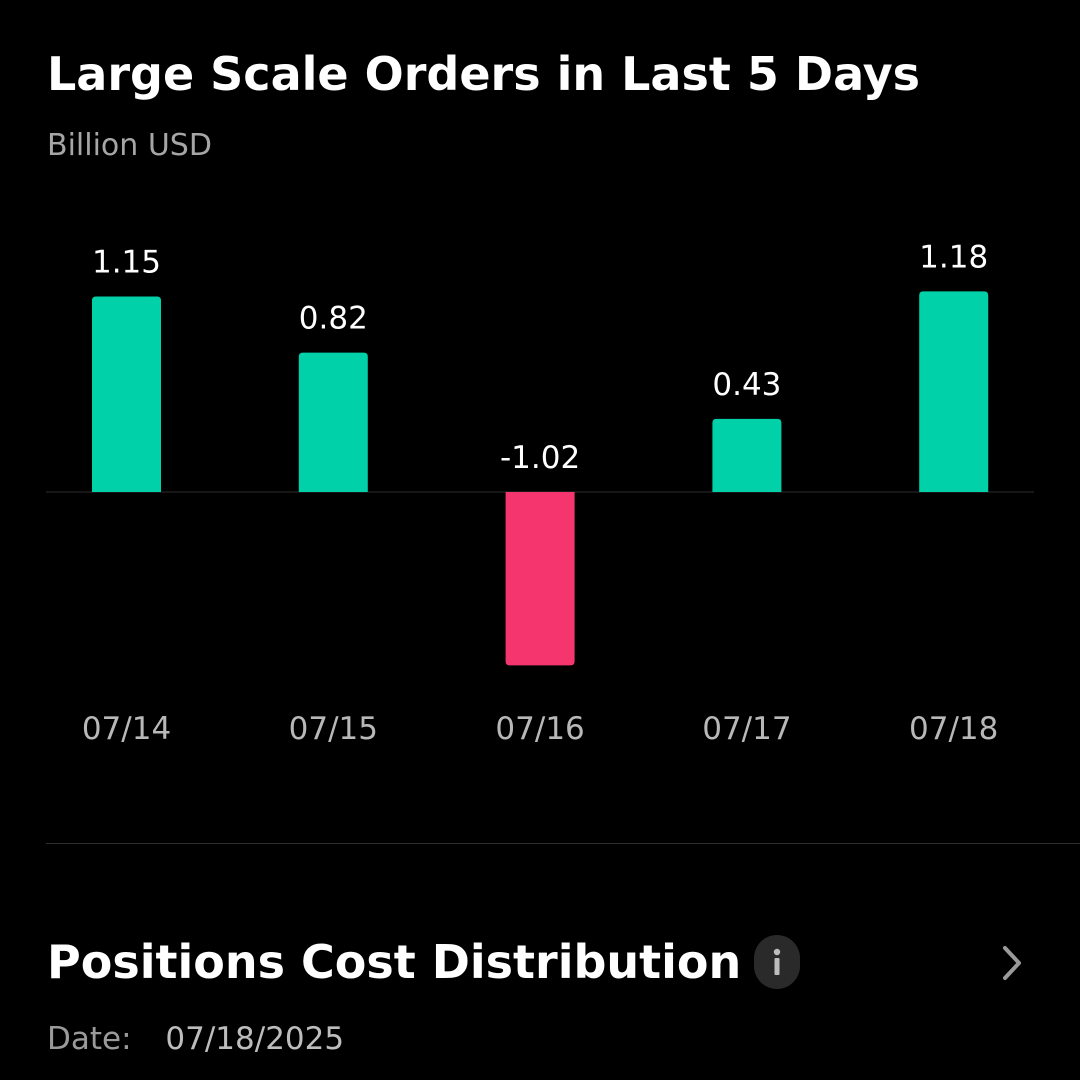 This screenshot has height=1080, width=1080. What do you see at coordinates (126, 263) in the screenshot?
I see `bar-value-label: 1.15` at bounding box center [126, 263].